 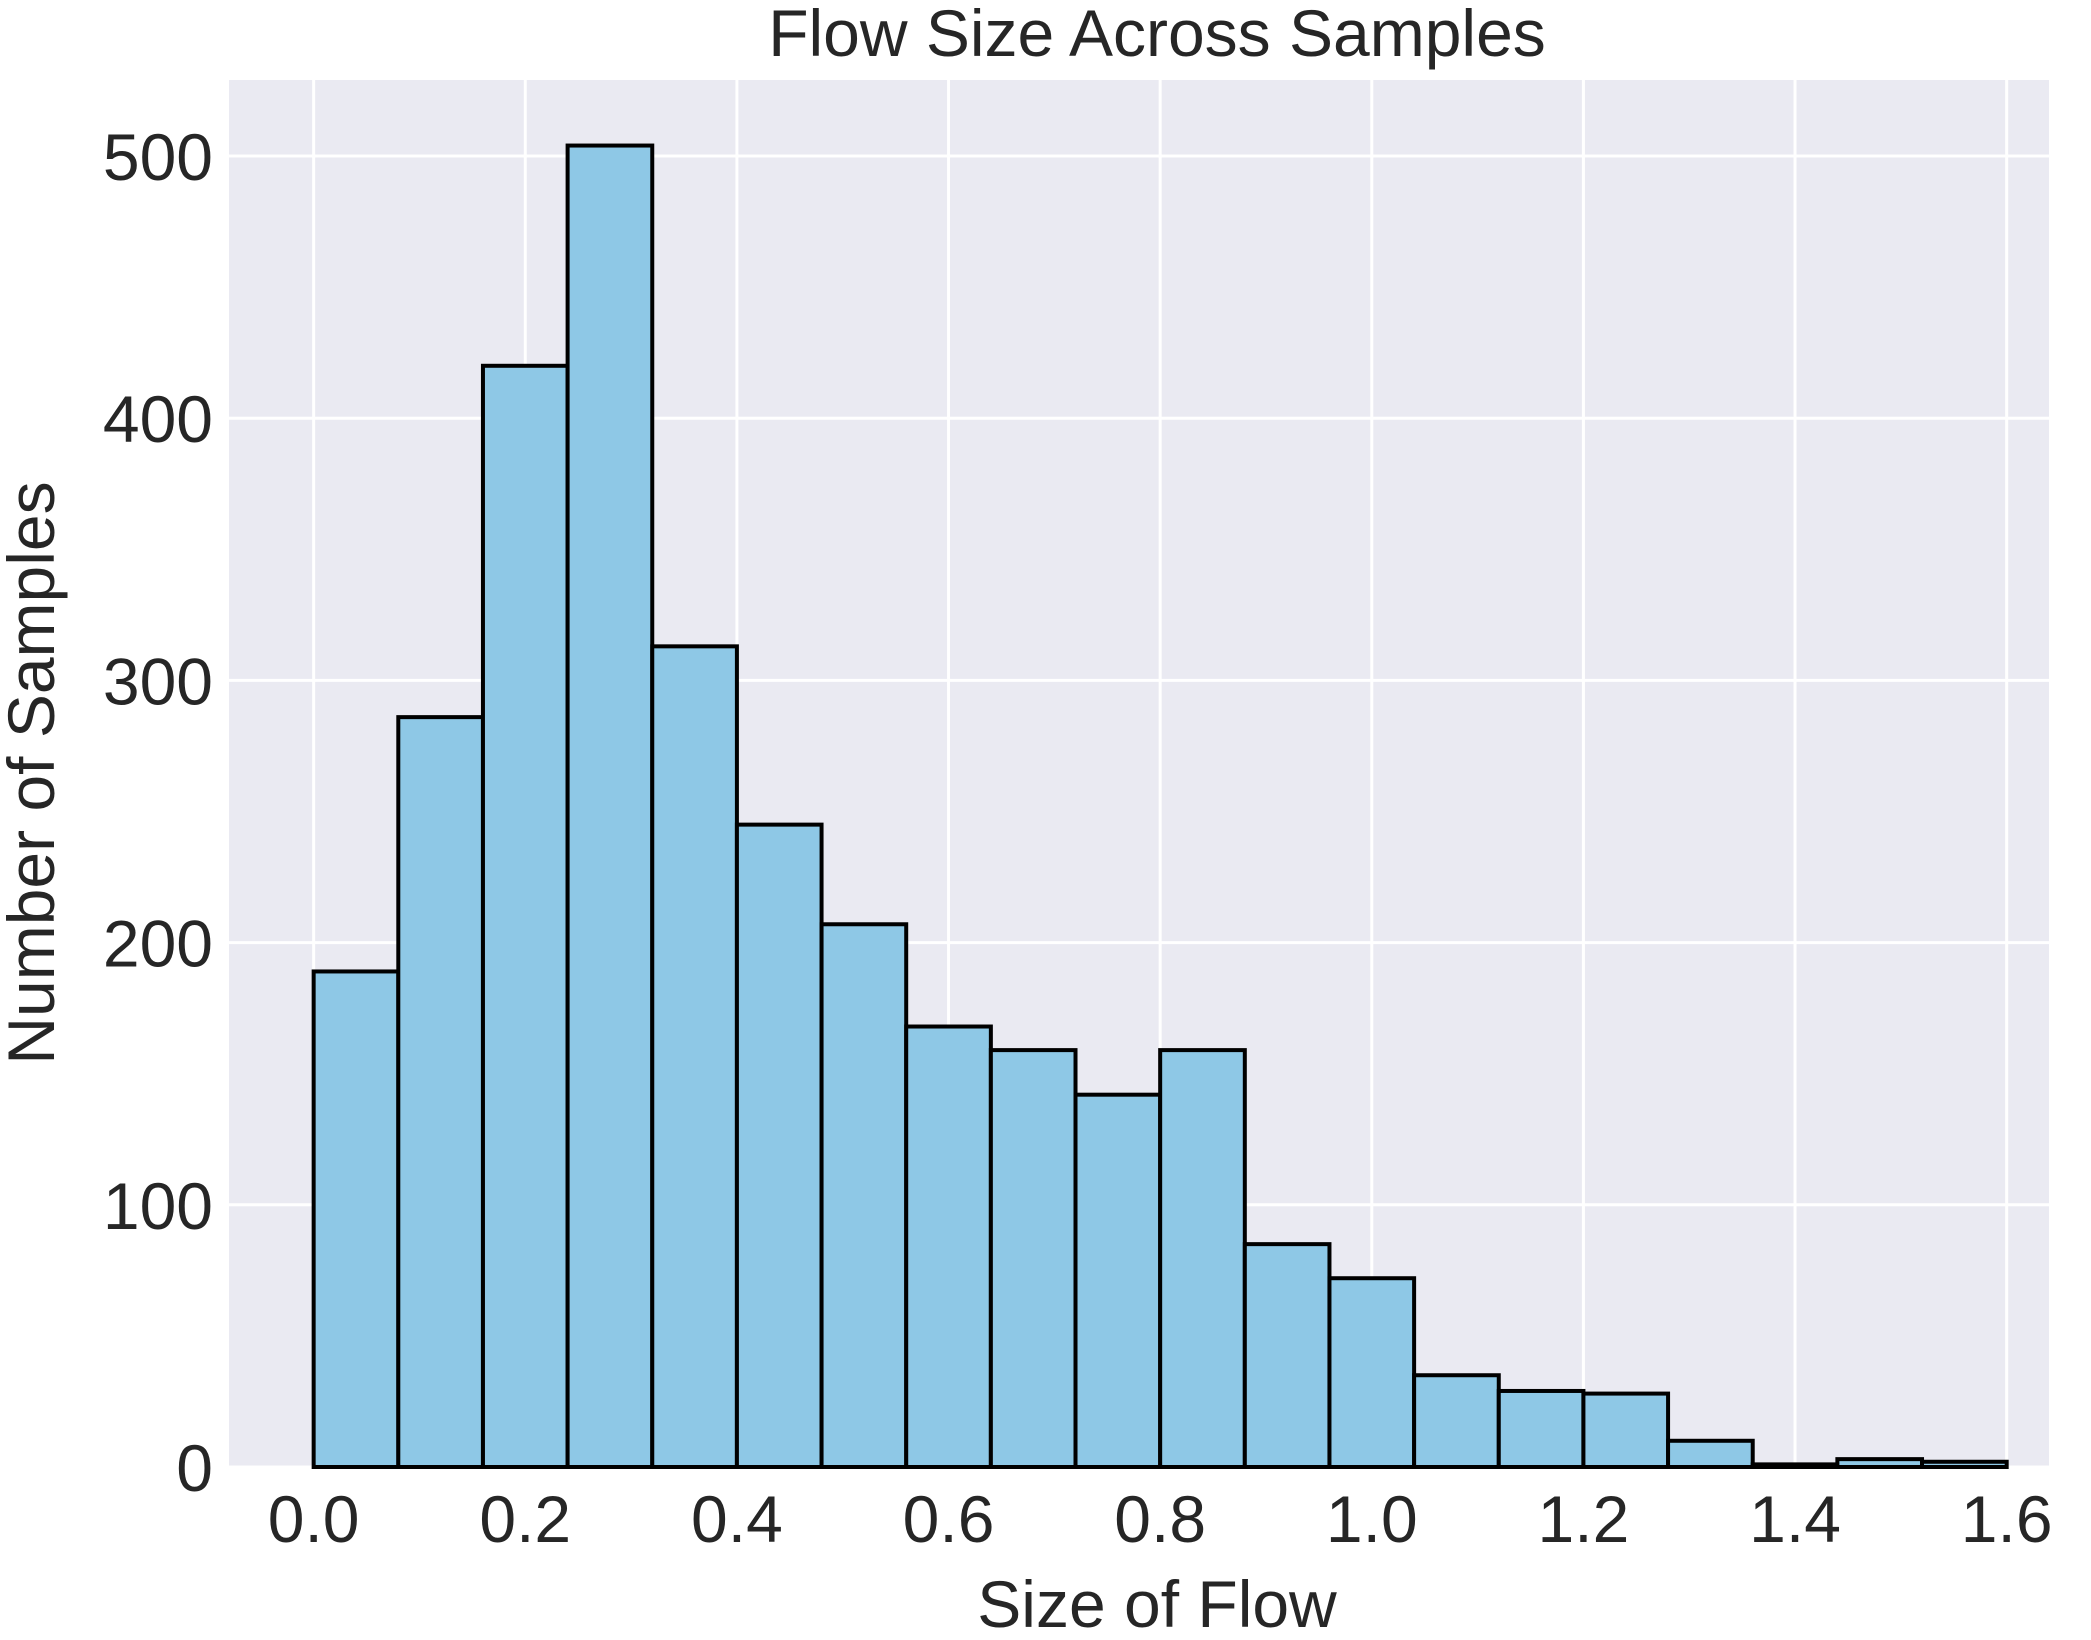 What do you see at coordinates (158, 681) in the screenshot?
I see `y-tick-label: 300` at bounding box center [158, 681].